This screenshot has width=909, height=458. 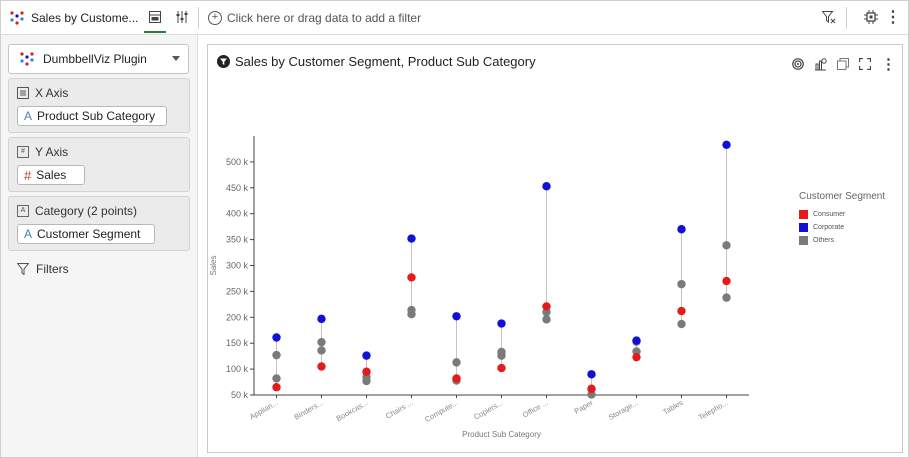 What do you see at coordinates (829, 214) in the screenshot?
I see `legend-label-consumer: Consumer` at bounding box center [829, 214].